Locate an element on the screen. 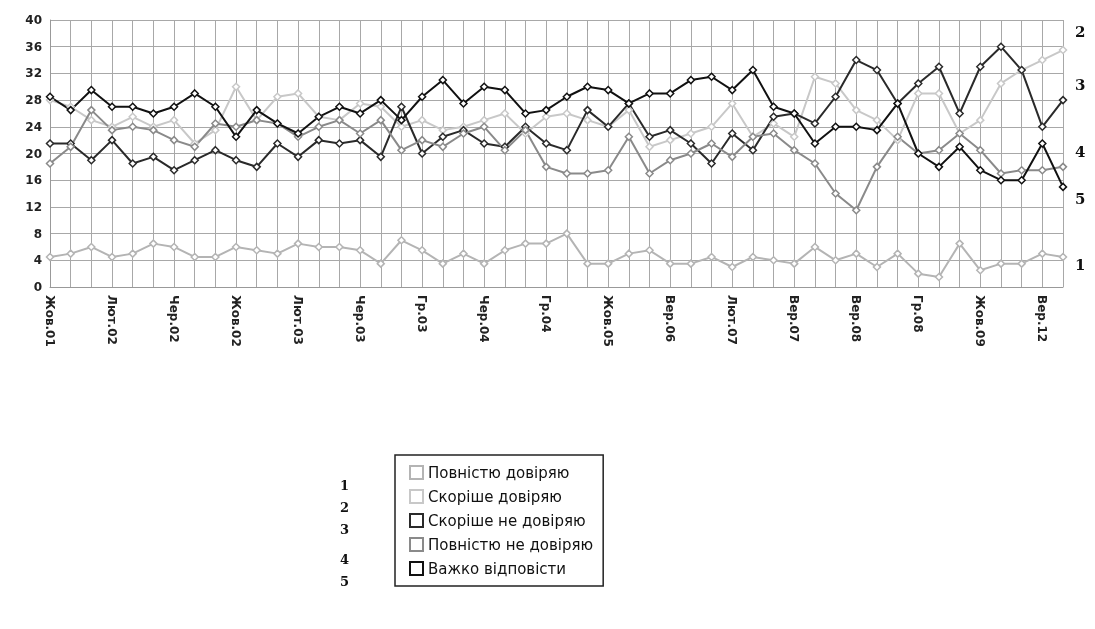  x-tick-label: Чер.03 is located at coordinates (360, 319).